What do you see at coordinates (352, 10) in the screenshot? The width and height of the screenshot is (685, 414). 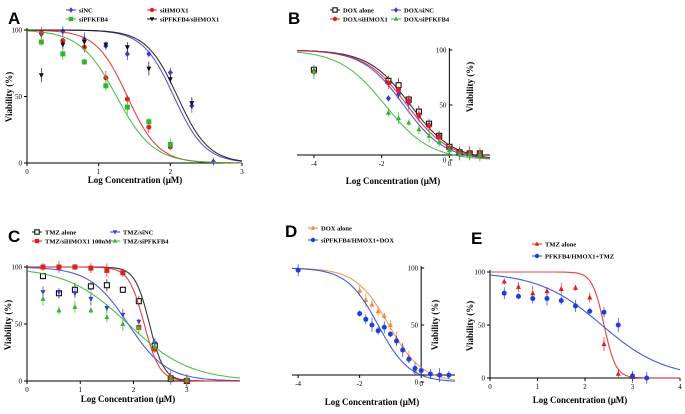 I see `legend-item: DOX alone` at bounding box center [352, 10].